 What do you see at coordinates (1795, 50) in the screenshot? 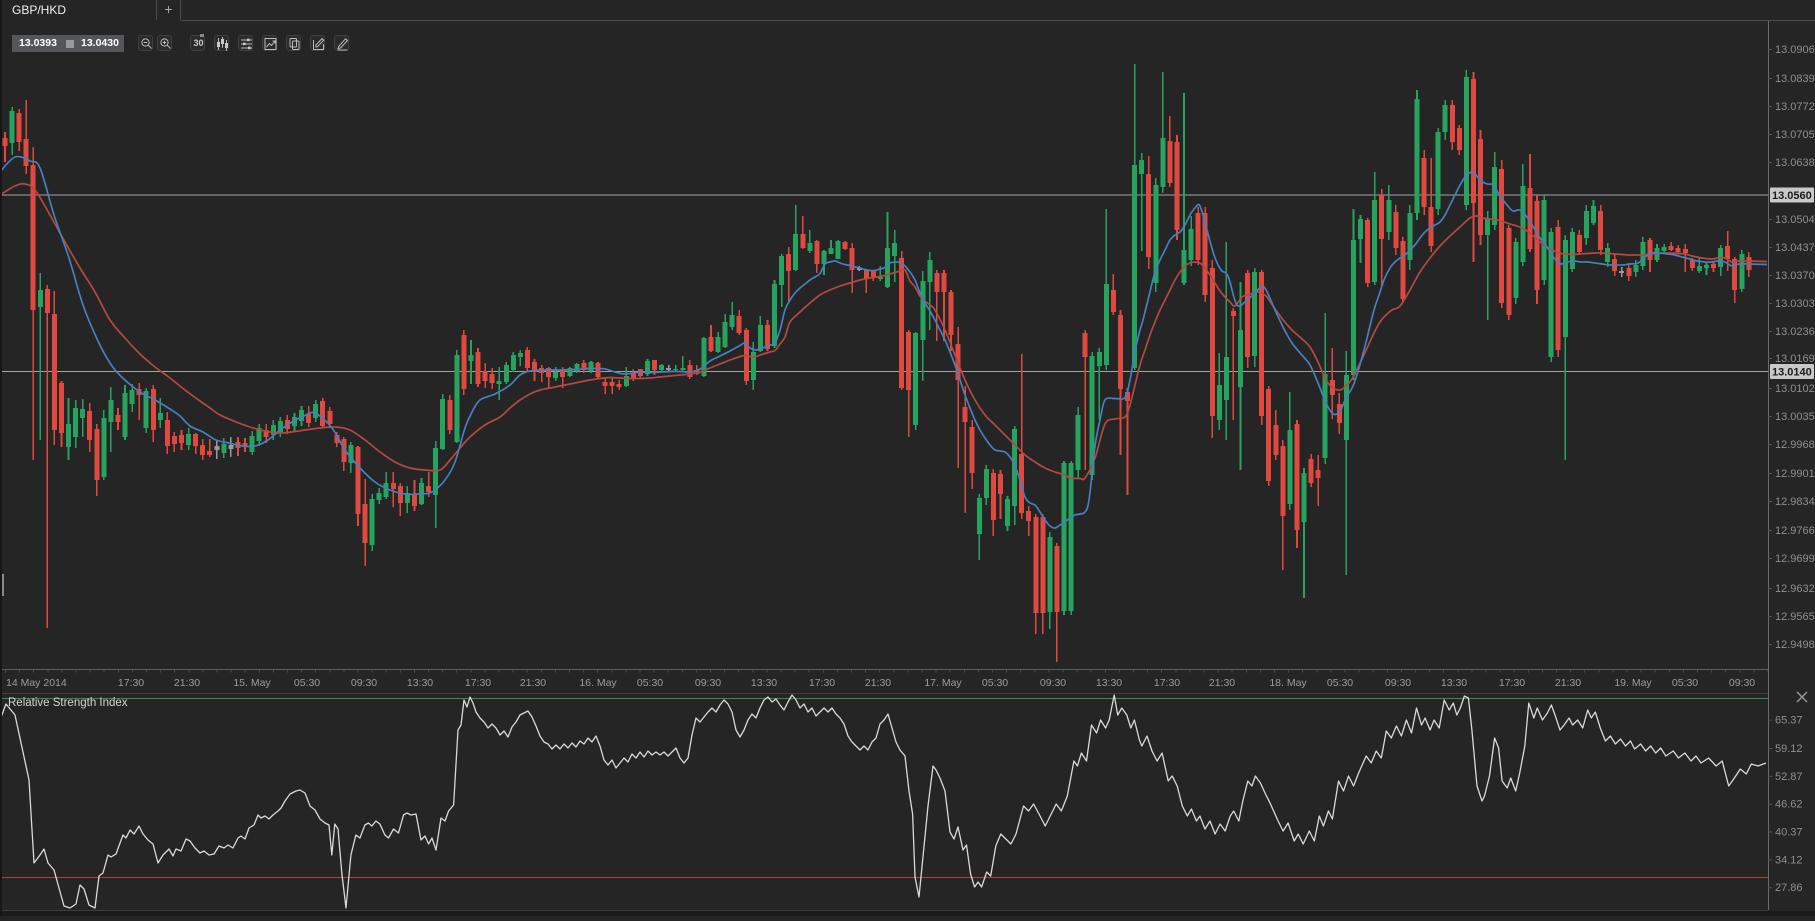
I see `svg-text: 13.0906` at bounding box center [1795, 50].